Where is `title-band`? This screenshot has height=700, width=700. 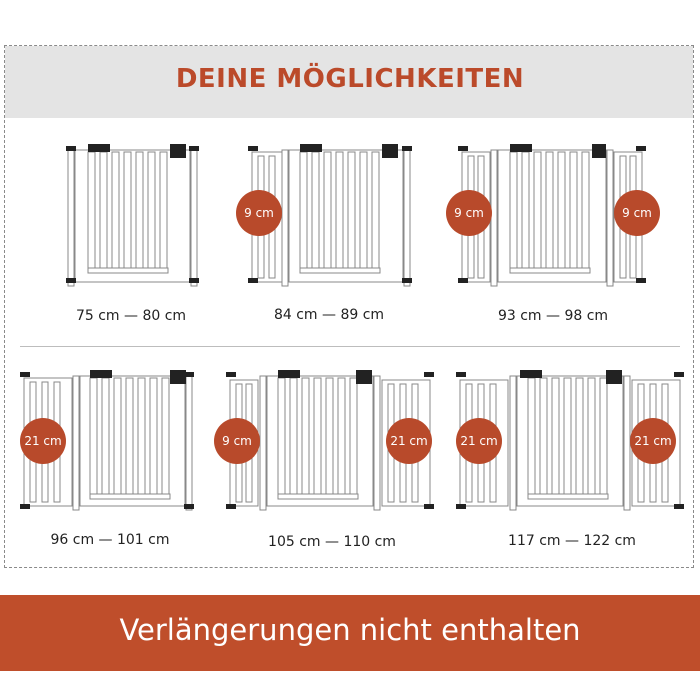 title-band is located at coordinates (349, 82).